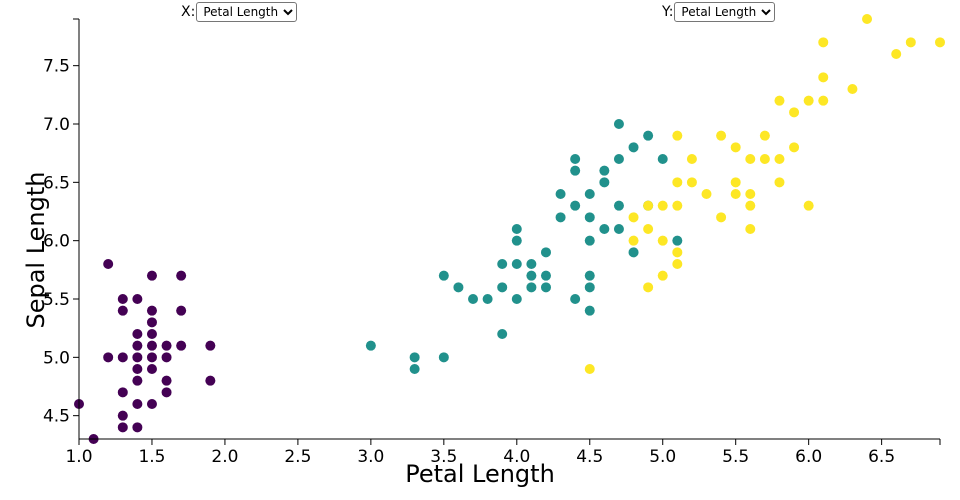  What do you see at coordinates (480, 474) in the screenshot?
I see `x-axis-title: Petal Length` at bounding box center [480, 474].